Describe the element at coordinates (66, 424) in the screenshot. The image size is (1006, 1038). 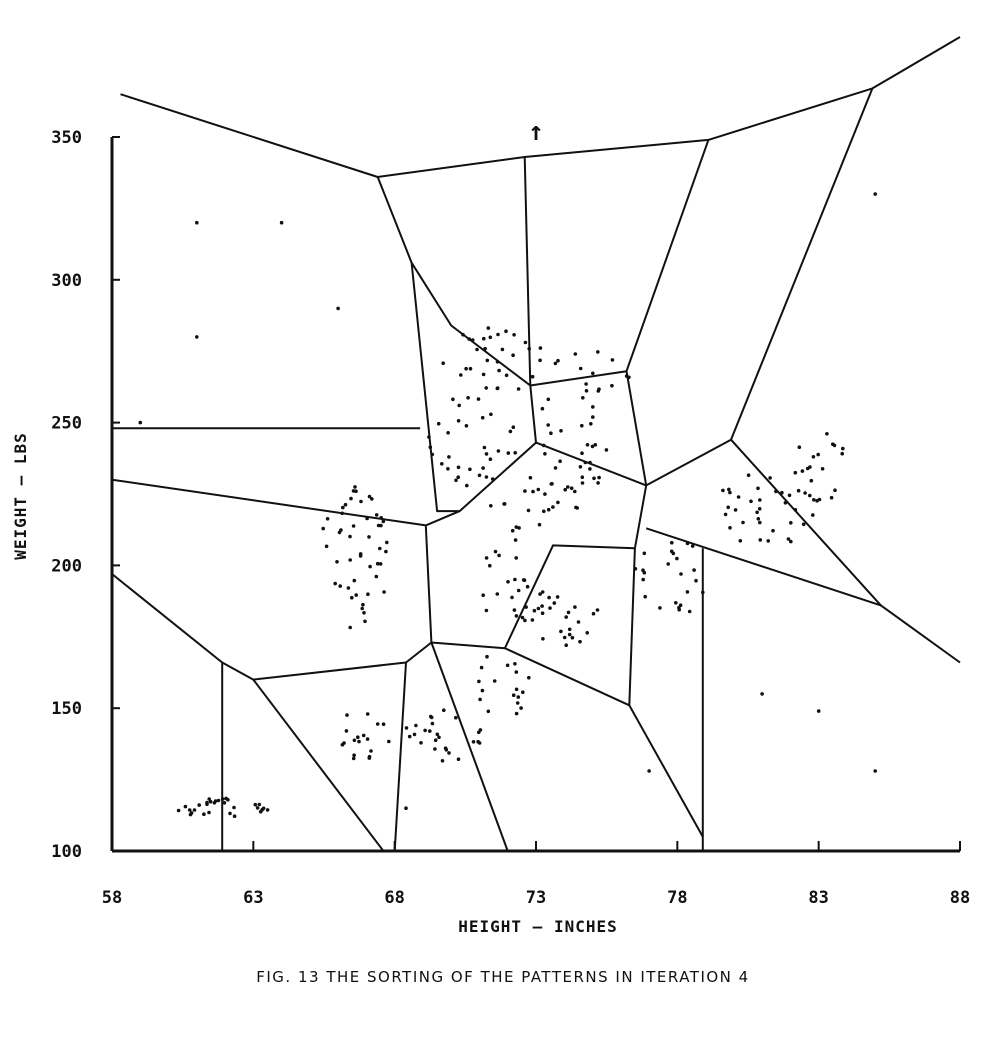
I see `y-tick-label: 250` at that location.